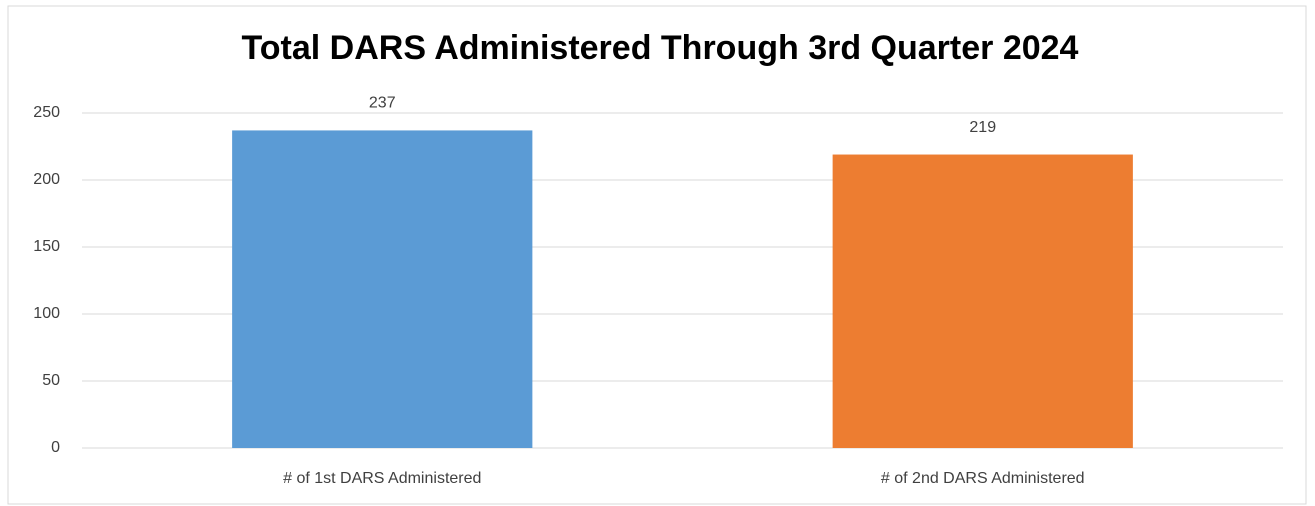 The height and width of the screenshot is (506, 1315). What do you see at coordinates (46, 313) in the screenshot?
I see `y-tick-label: 100` at bounding box center [46, 313].